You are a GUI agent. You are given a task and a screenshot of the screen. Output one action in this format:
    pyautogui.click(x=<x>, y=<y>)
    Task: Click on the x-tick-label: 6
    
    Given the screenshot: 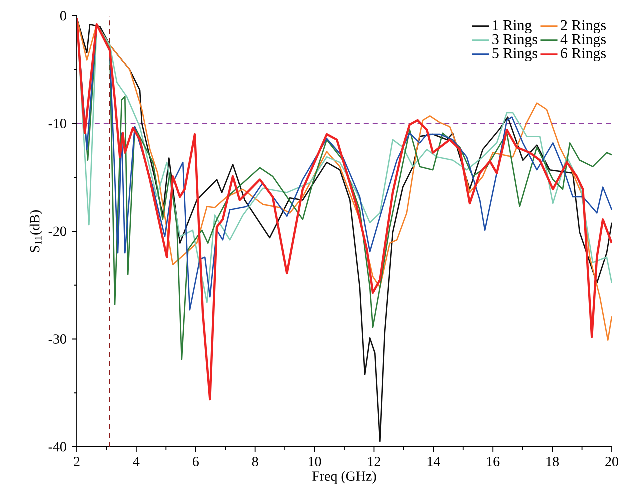 What is the action you would take?
    pyautogui.click(x=195, y=461)
    